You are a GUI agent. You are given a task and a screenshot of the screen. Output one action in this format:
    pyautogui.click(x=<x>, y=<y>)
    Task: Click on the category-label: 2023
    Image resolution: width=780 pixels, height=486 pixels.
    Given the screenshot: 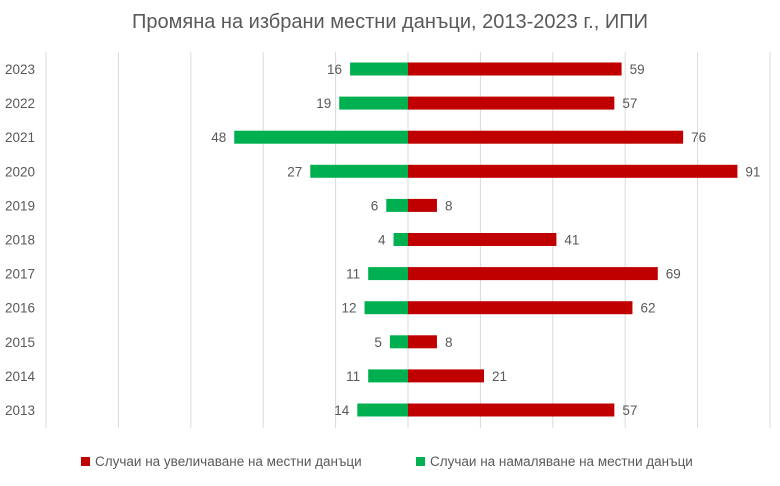 What is the action you would take?
    pyautogui.click(x=20, y=69)
    